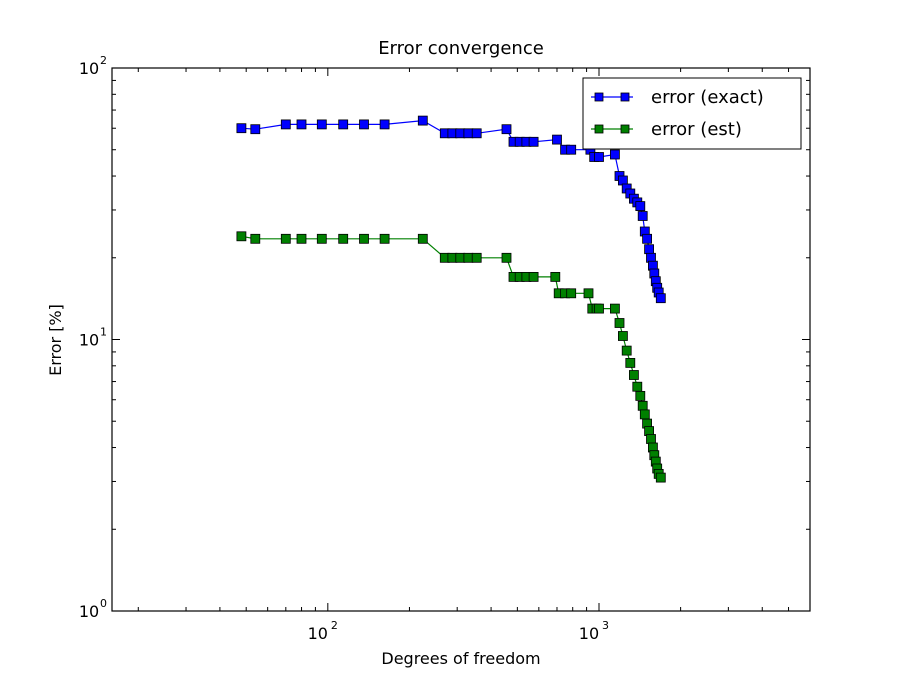 This screenshot has width=900, height=678. What do you see at coordinates (103, 603) in the screenshot?
I see `y-tick-exponent: 0` at bounding box center [103, 603].